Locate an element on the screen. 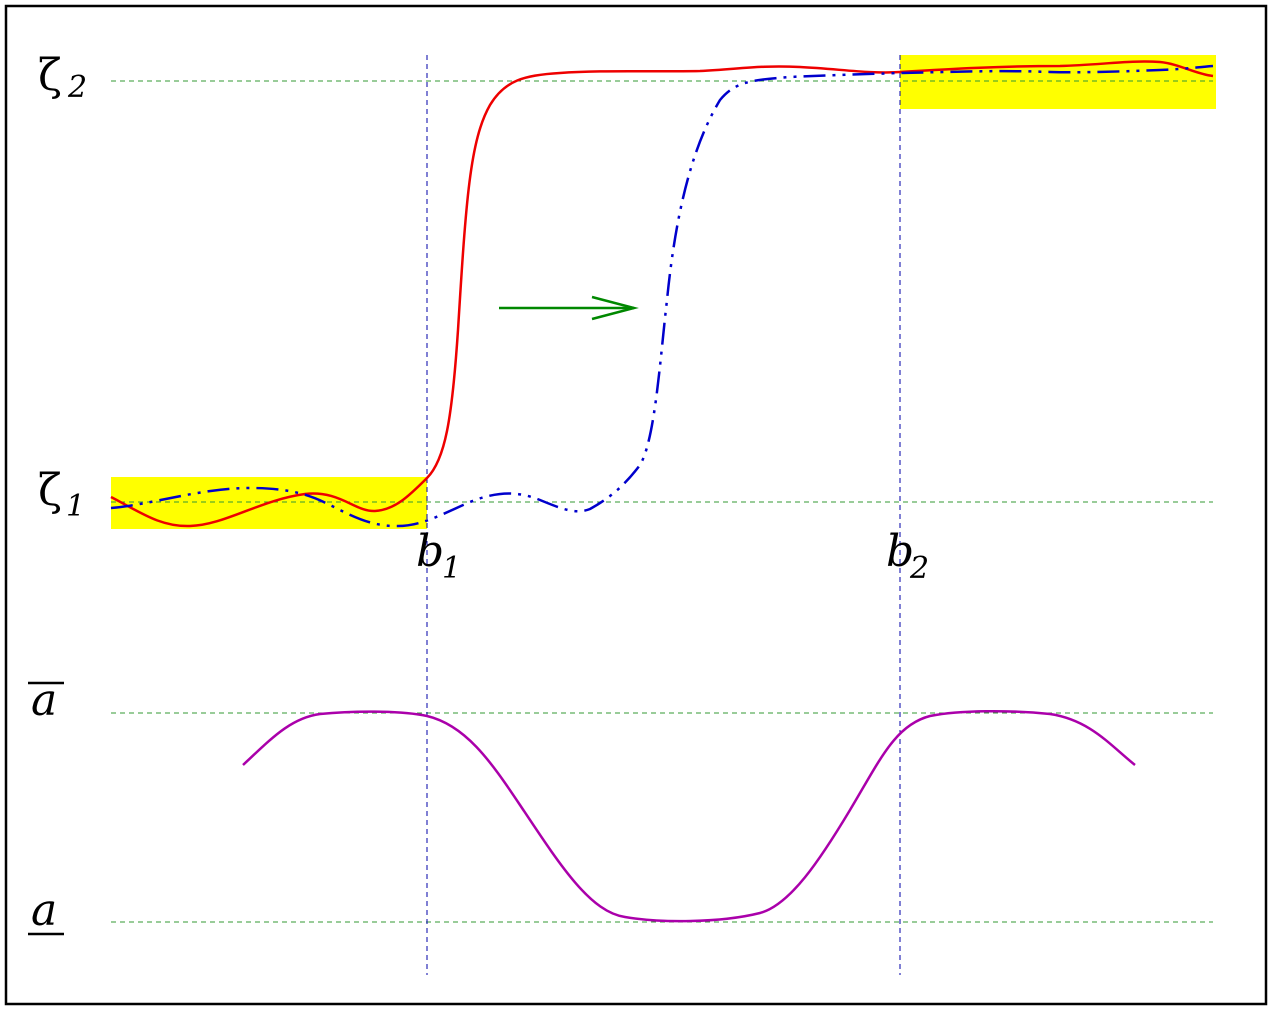  a-lower-symbol: a is located at coordinates (44, 910).